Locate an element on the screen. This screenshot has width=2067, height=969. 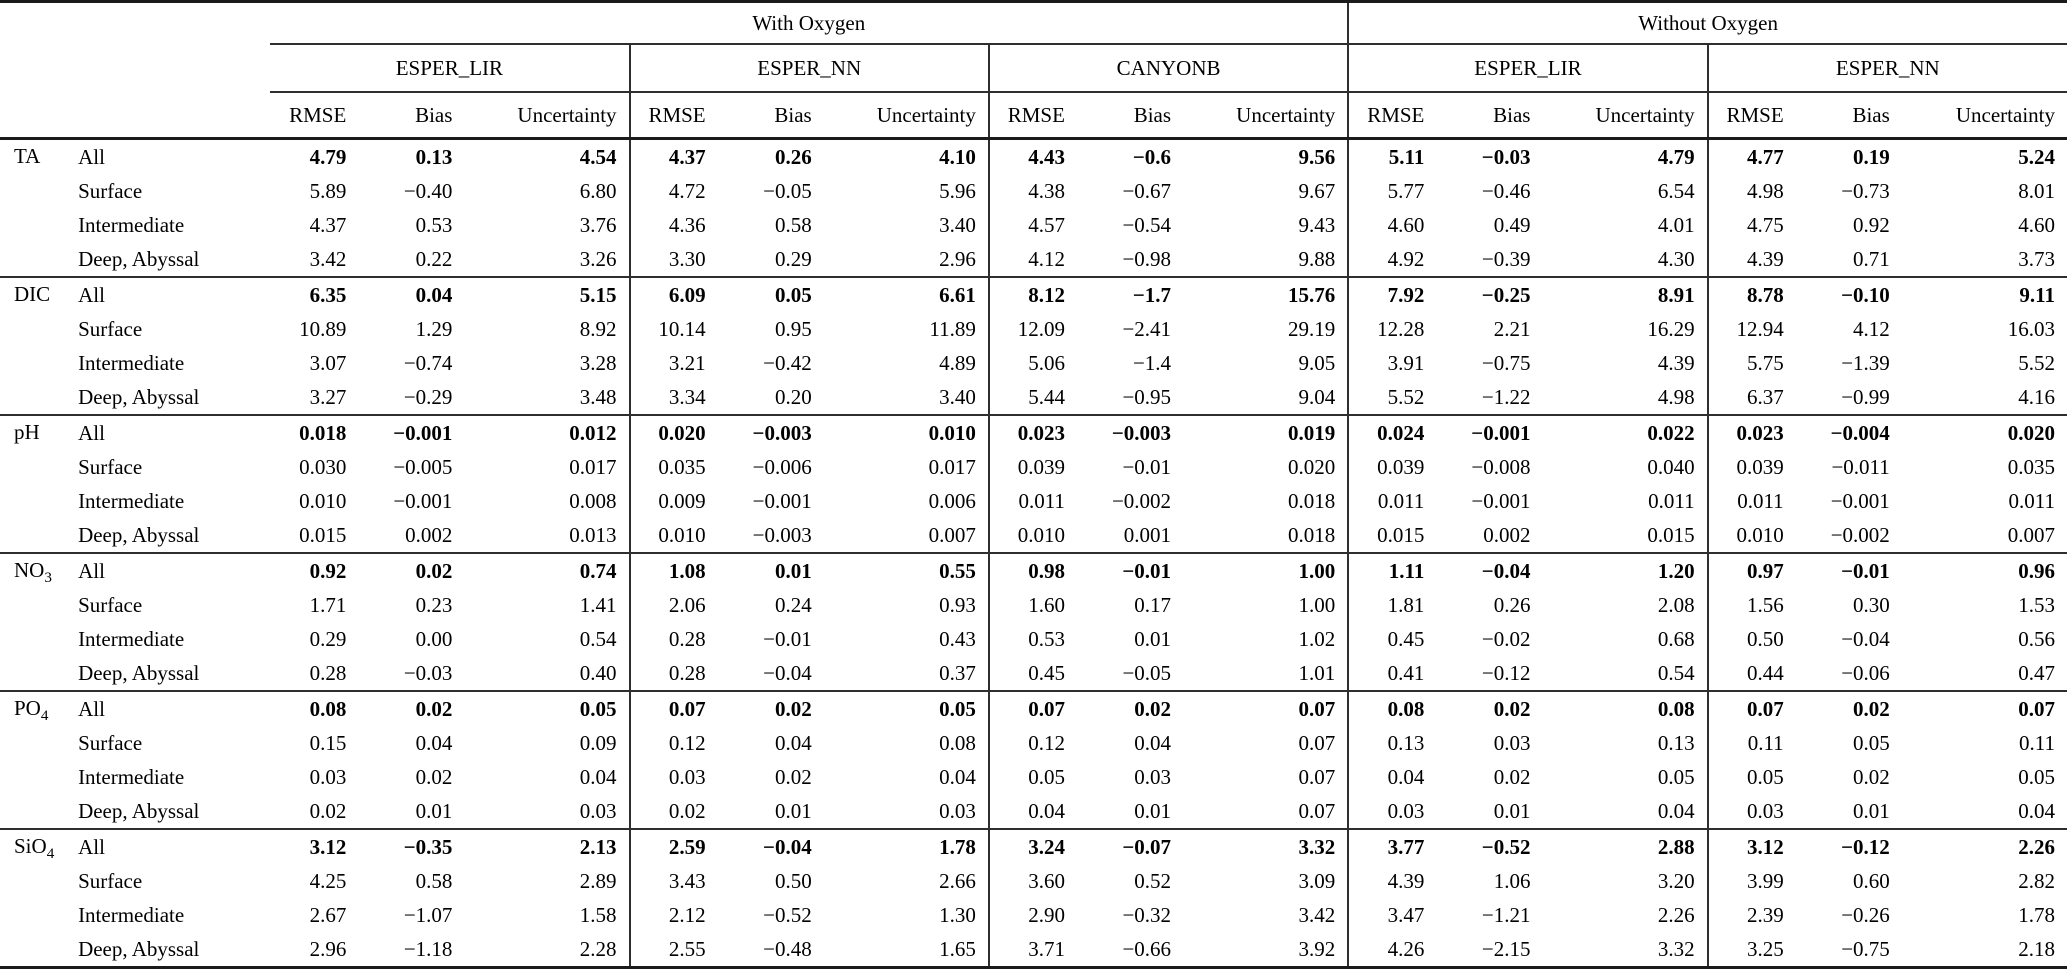
metric-value: 0.45 is located at coordinates (1392, 639).